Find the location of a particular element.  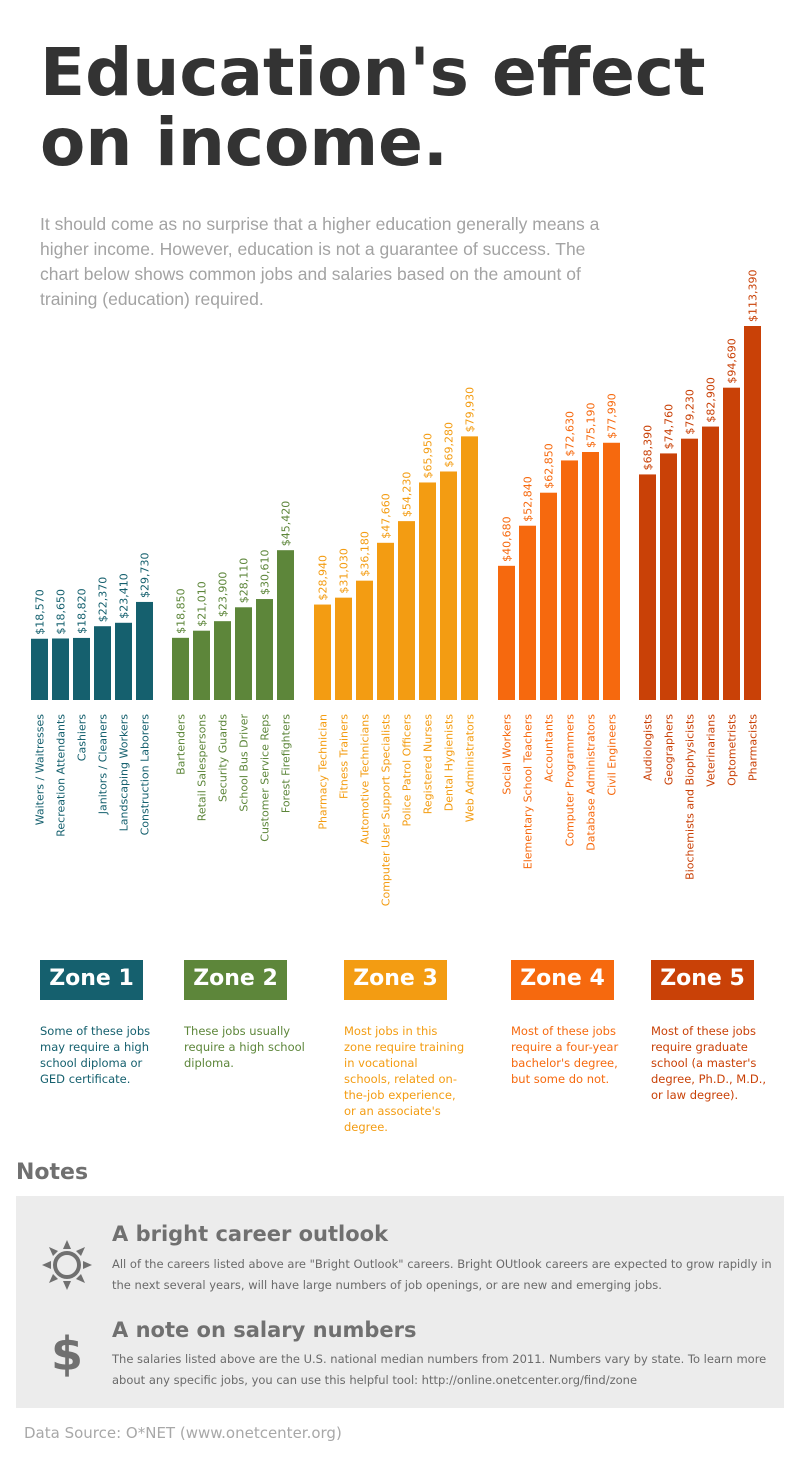

value-label-zone-2-6: $45,420 is located at coordinates (286, 524).